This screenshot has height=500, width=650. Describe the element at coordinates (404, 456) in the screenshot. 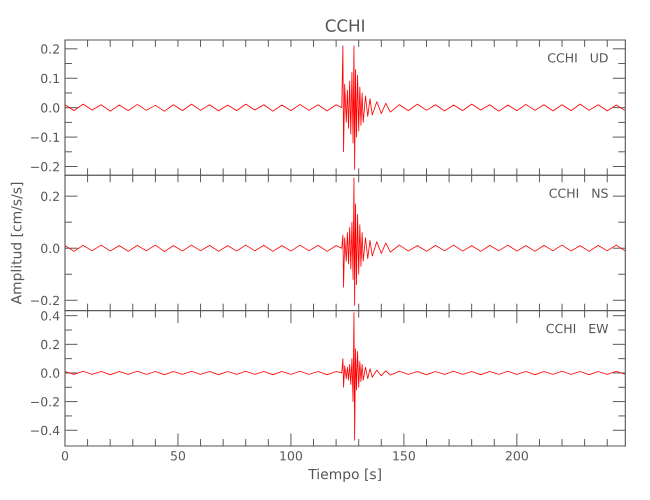

I see `x-tick-label: 150` at that location.